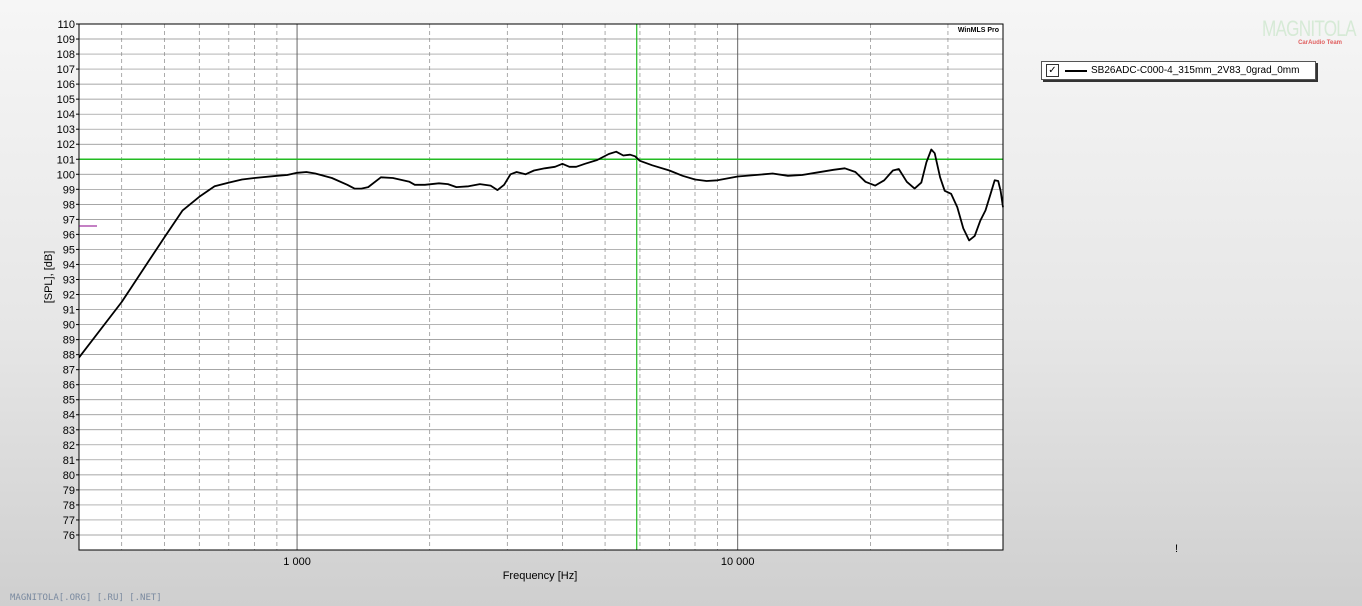 Image resolution: width=1362 pixels, height=606 pixels. What do you see at coordinates (69, 341) in the screenshot?
I see `y-tick-label: 89` at bounding box center [69, 341].